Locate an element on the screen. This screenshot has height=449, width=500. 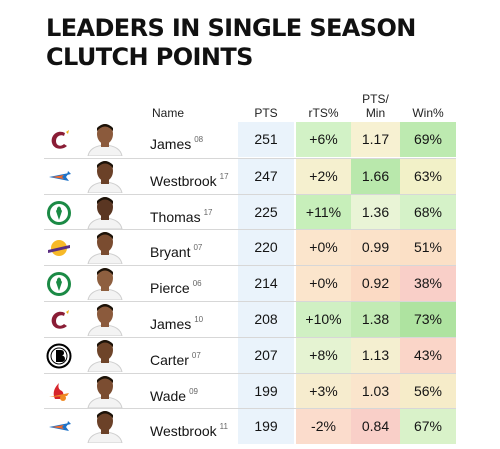
player-name: Westbrook 17 is located at coordinates (189, 176).